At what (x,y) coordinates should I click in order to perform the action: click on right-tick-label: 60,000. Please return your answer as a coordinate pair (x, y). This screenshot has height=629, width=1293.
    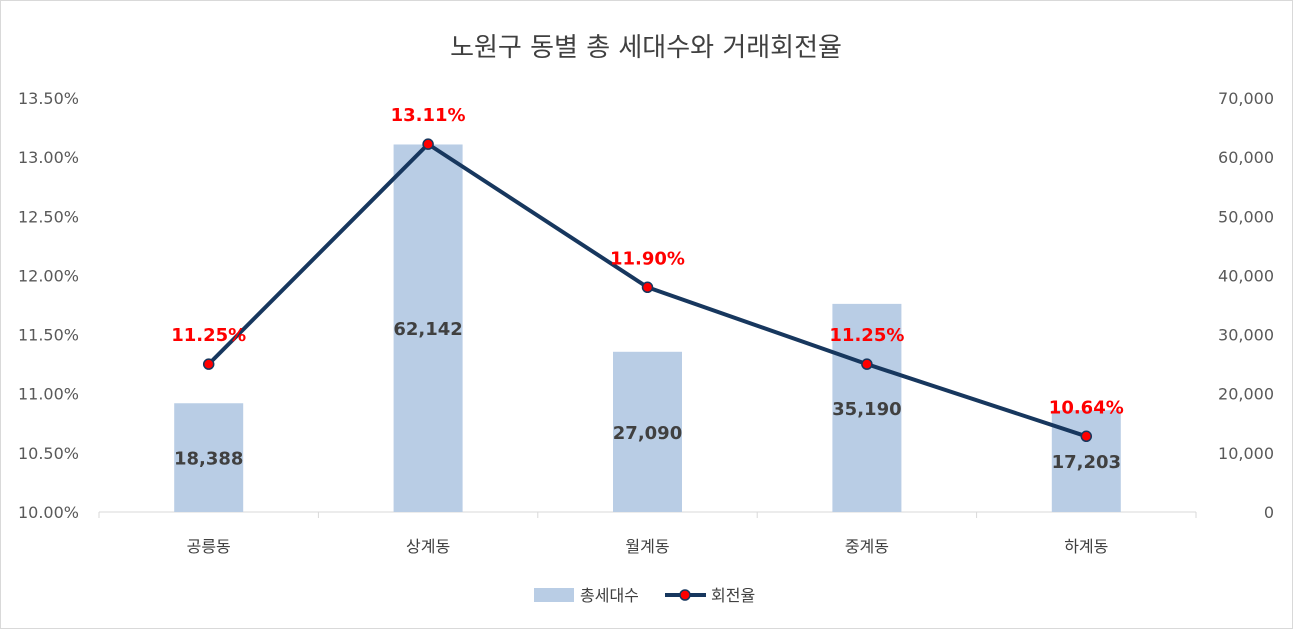
    Looking at the image, I should click on (1246, 157).